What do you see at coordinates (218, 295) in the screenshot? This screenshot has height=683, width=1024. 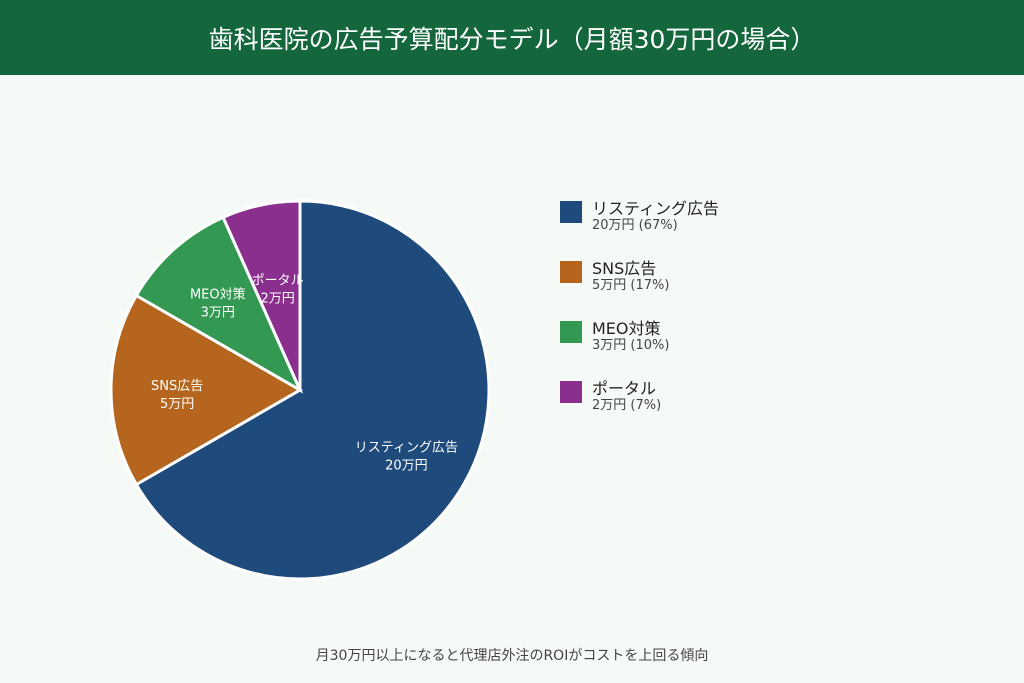 I see `slice-name-label: MEO対策` at bounding box center [218, 295].